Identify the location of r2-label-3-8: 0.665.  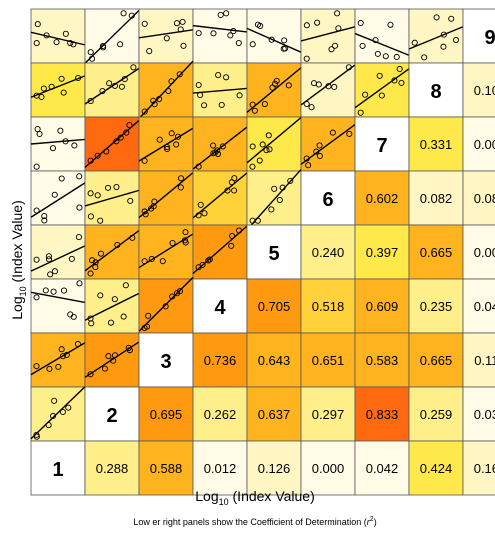
(436, 360).